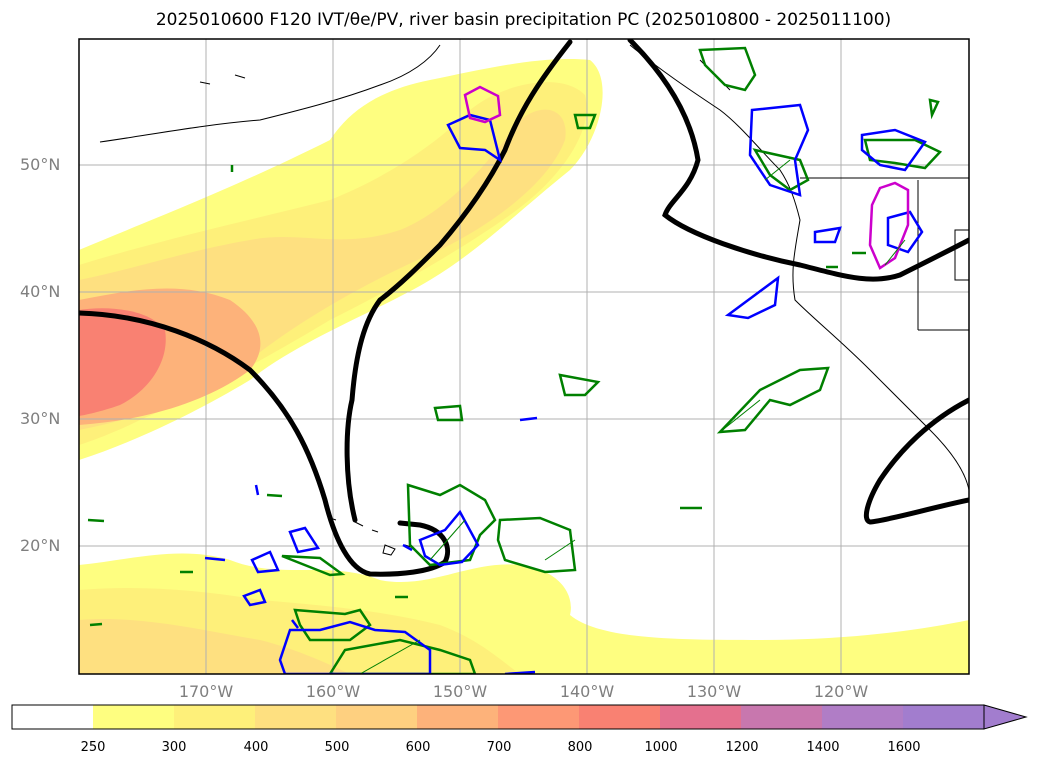 This screenshot has height=767, width=1047. What do you see at coordinates (742, 747) in the screenshot?
I see `colorbar-tick: 1200` at bounding box center [742, 747].